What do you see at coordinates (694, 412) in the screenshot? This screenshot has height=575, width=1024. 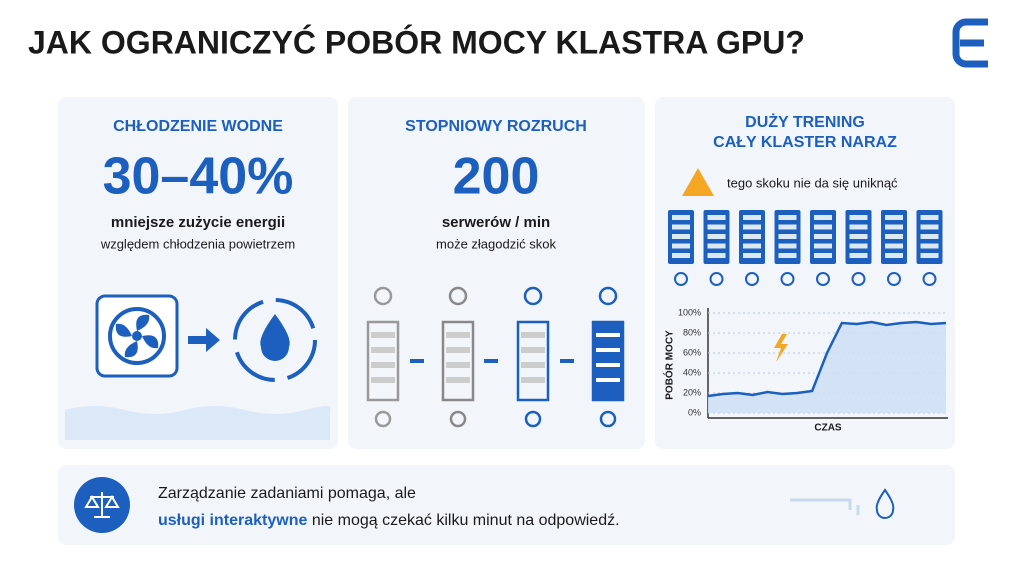 I see `y-tick-label: 0%` at bounding box center [694, 412].